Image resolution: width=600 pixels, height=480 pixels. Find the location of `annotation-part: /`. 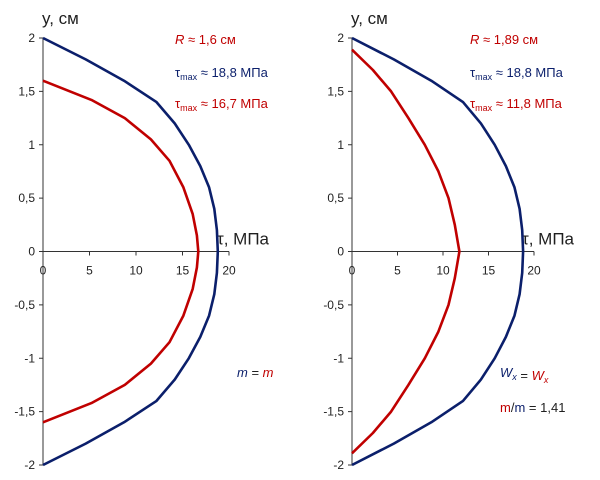

annotation-part: / is located at coordinates (513, 407).